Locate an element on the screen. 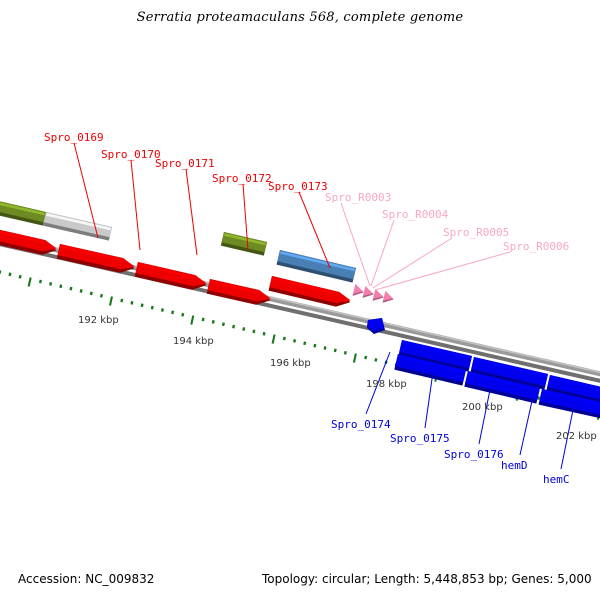 The image size is (600, 600). olive-box-left-highlight is located at coordinates (22, 208).